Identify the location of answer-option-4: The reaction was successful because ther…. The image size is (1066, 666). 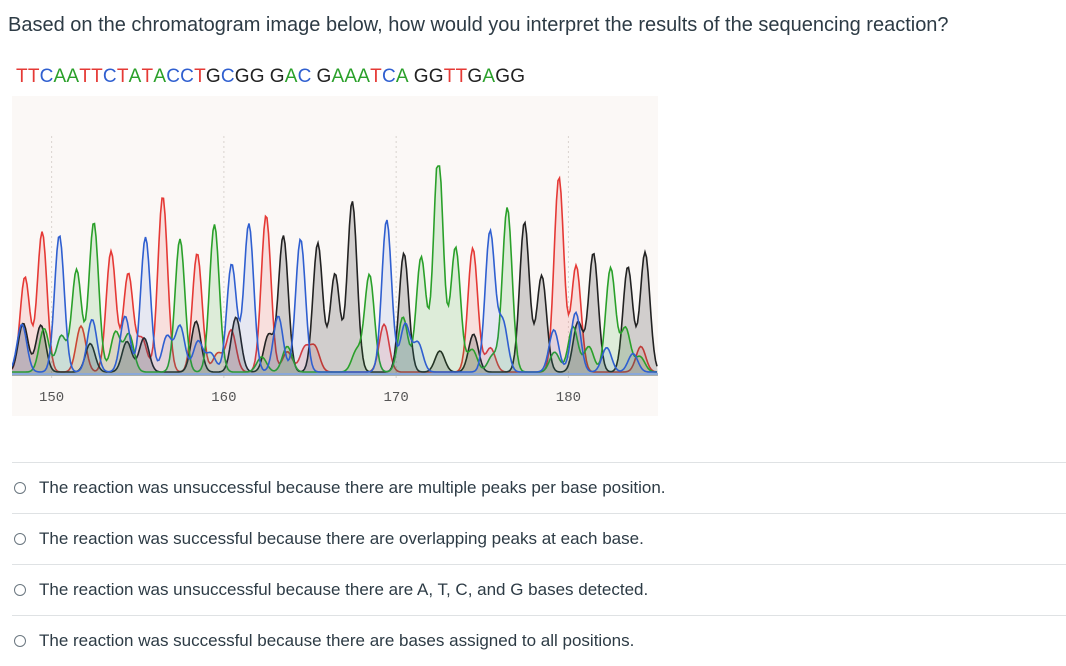
(539, 640).